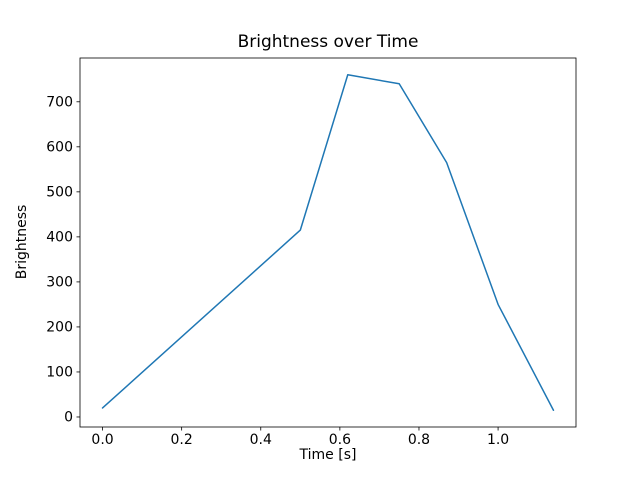 This screenshot has height=480, width=640. What do you see at coordinates (419, 440) in the screenshot?
I see `x-tick-label: 0.8` at bounding box center [419, 440].